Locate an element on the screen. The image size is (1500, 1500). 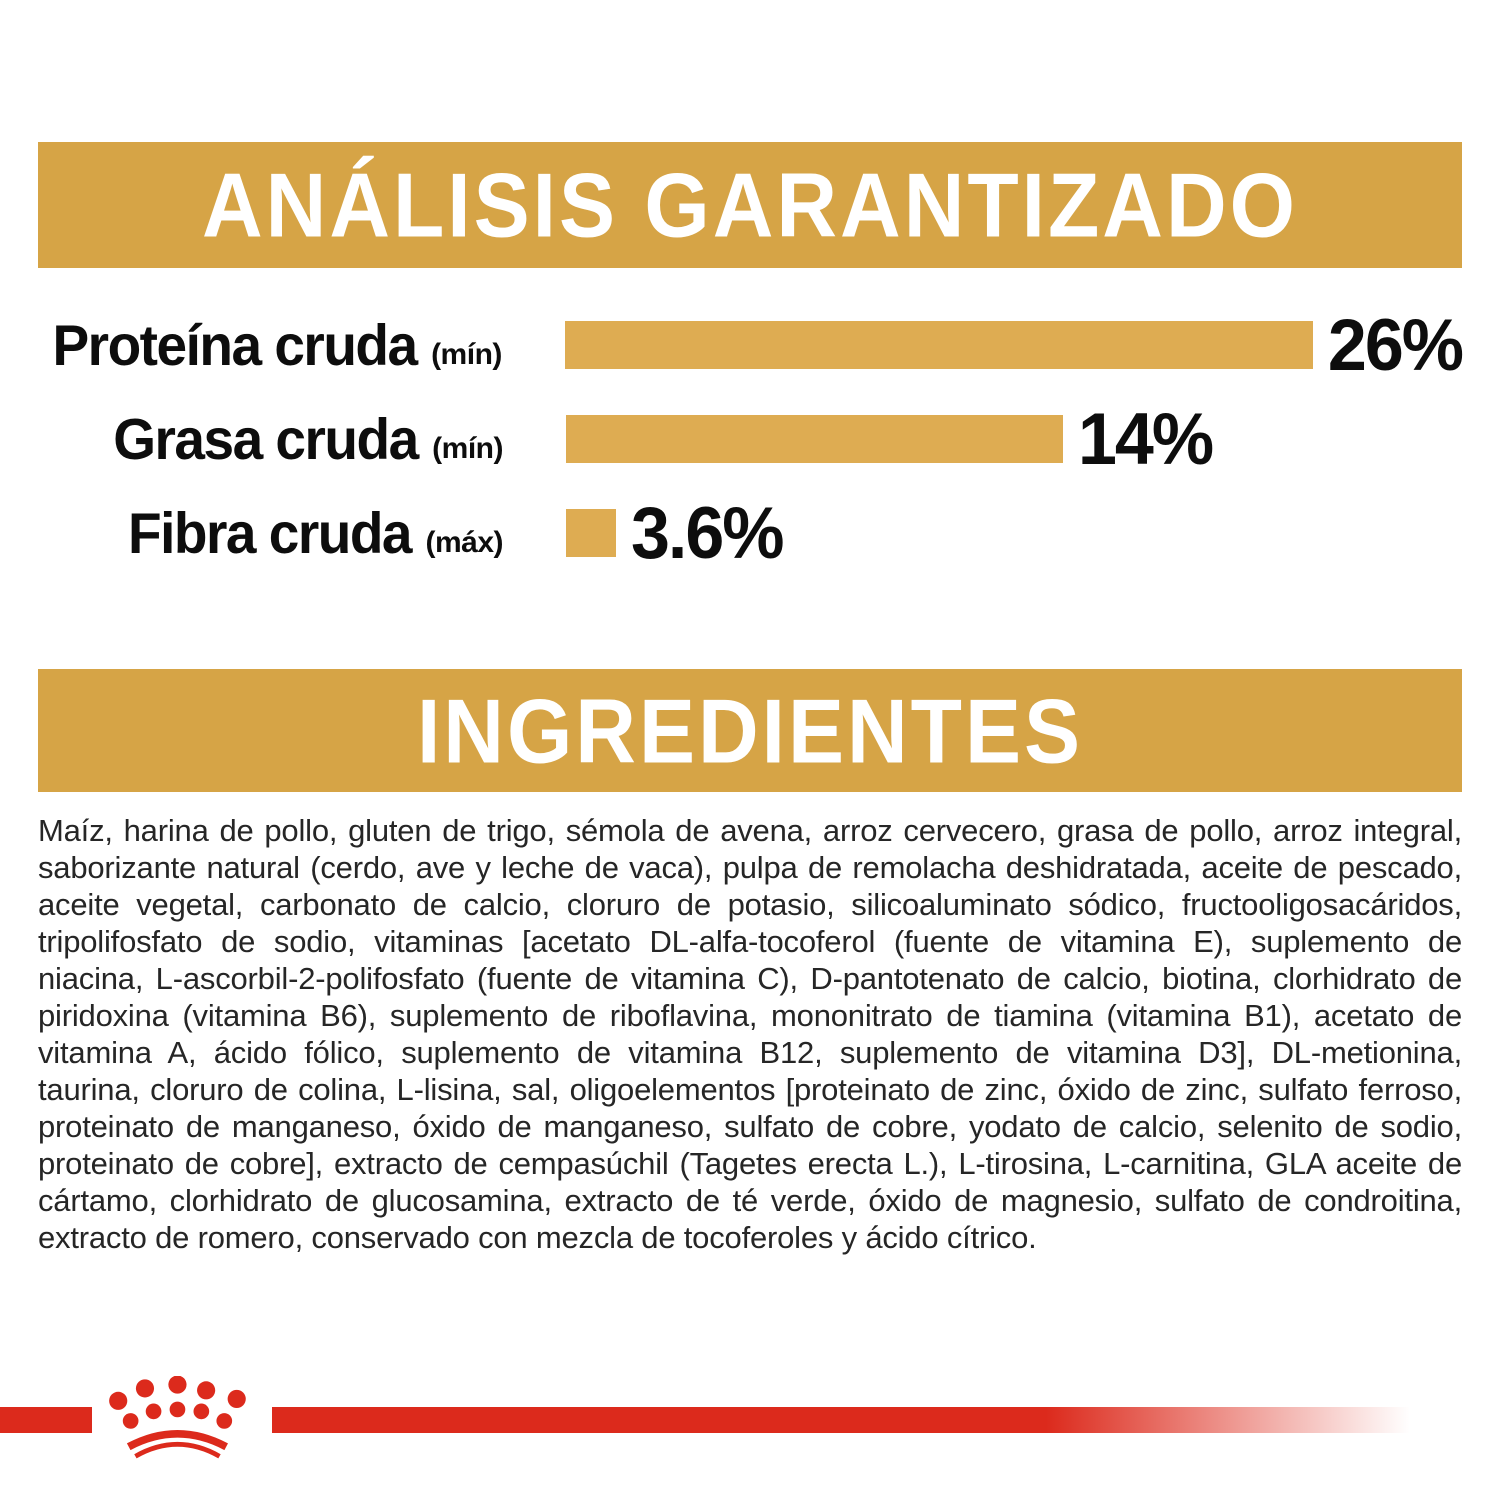
ingredients-banner-title: INGREDIENTES is located at coordinates (750, 730).